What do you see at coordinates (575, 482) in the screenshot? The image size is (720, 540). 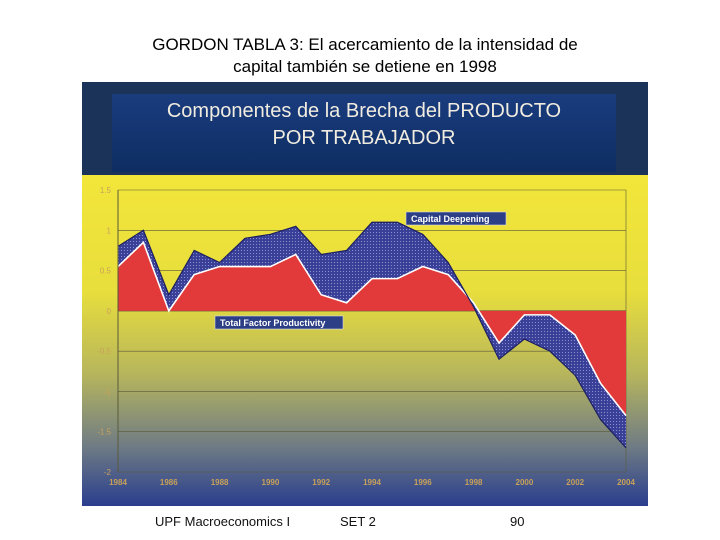 I see `x-tick-label: 2002` at bounding box center [575, 482].